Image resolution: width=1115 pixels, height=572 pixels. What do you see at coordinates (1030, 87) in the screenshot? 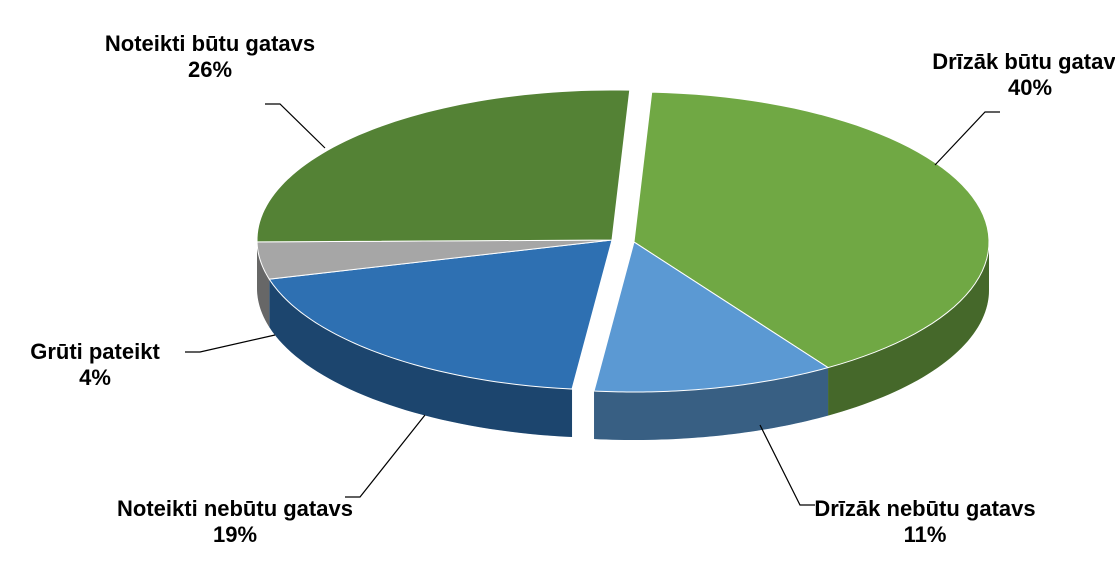
I see `label-value: 40%` at bounding box center [1030, 87].